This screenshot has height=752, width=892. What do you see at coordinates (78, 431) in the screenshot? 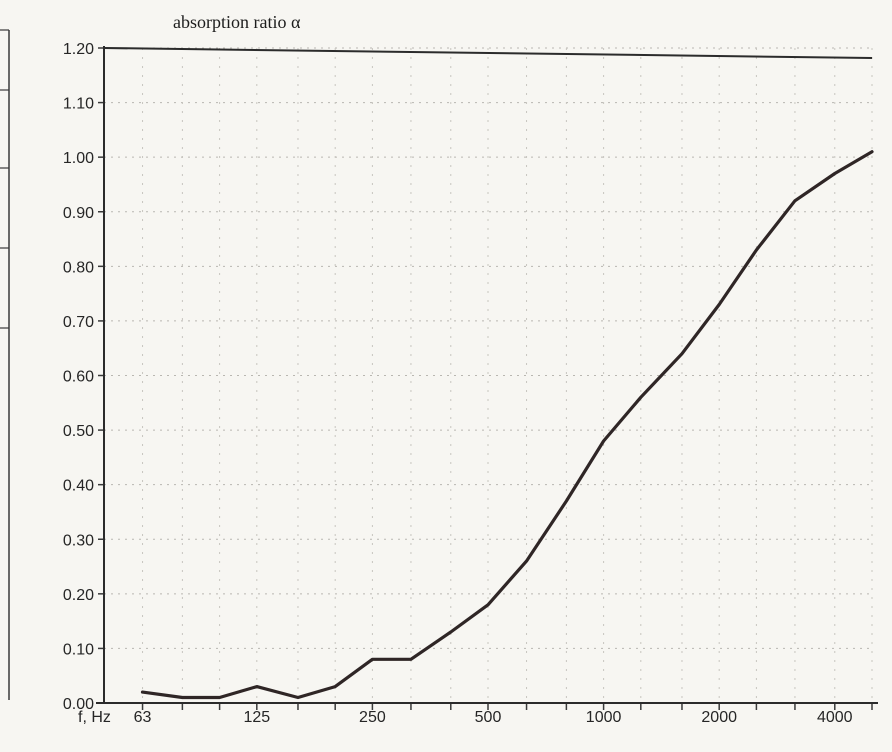
I see `y-tick-label: 0.50` at bounding box center [78, 431].